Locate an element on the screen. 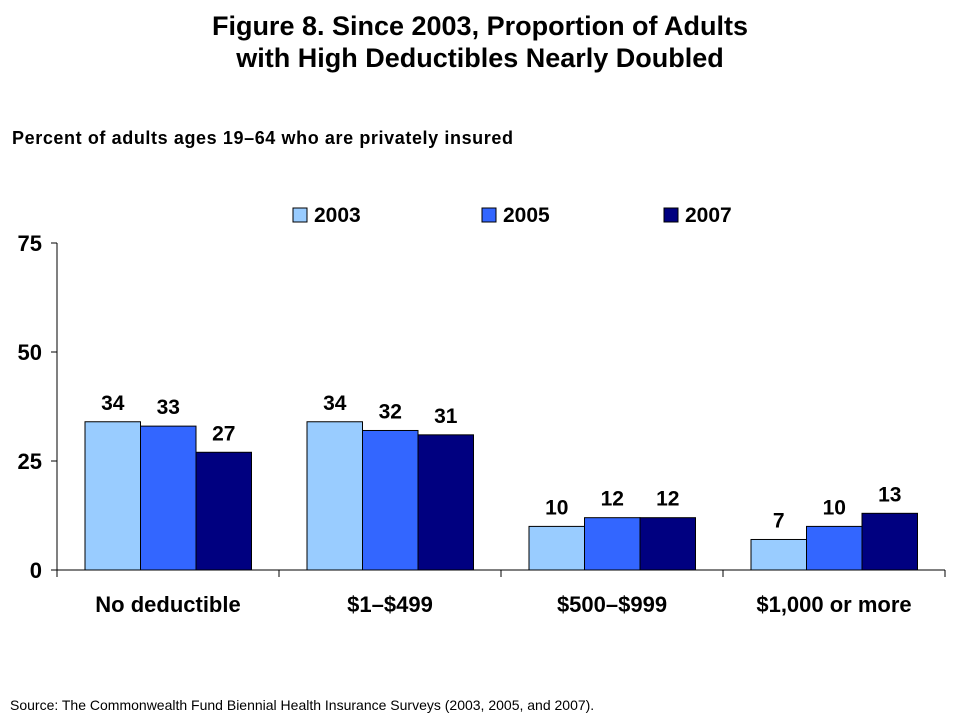  y-tick-label: 75 is located at coordinates (30, 243).